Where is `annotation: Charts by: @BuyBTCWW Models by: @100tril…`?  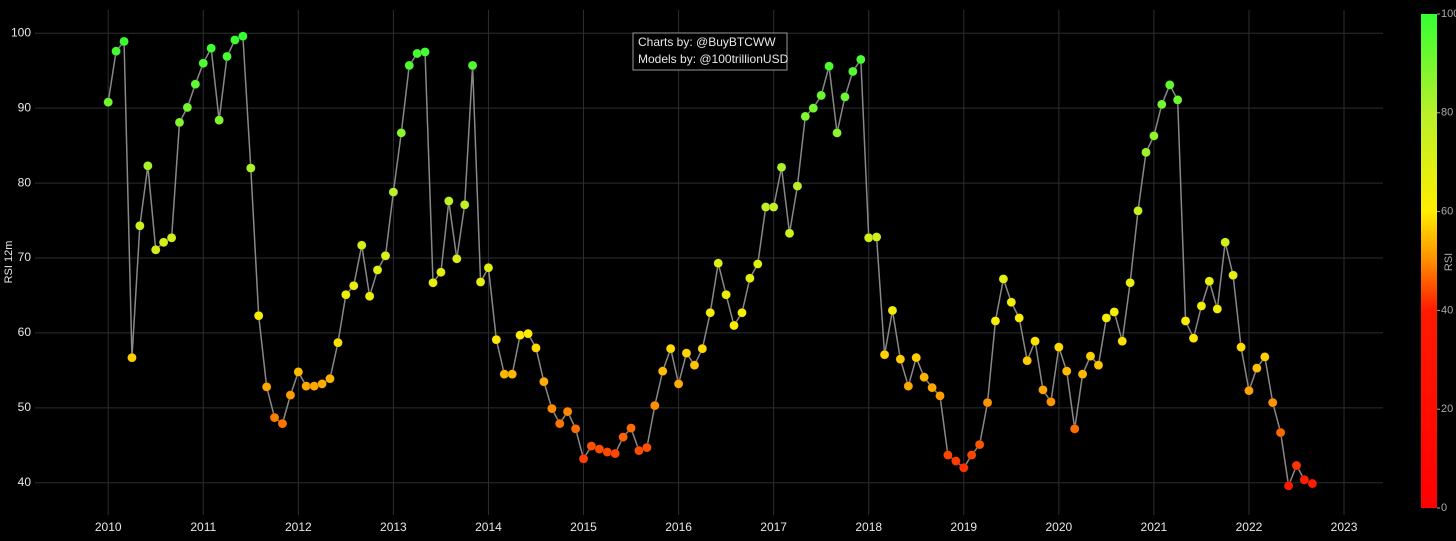 annotation: Charts by: @BuyBTCWW Models by: @100tril… is located at coordinates (710, 51).